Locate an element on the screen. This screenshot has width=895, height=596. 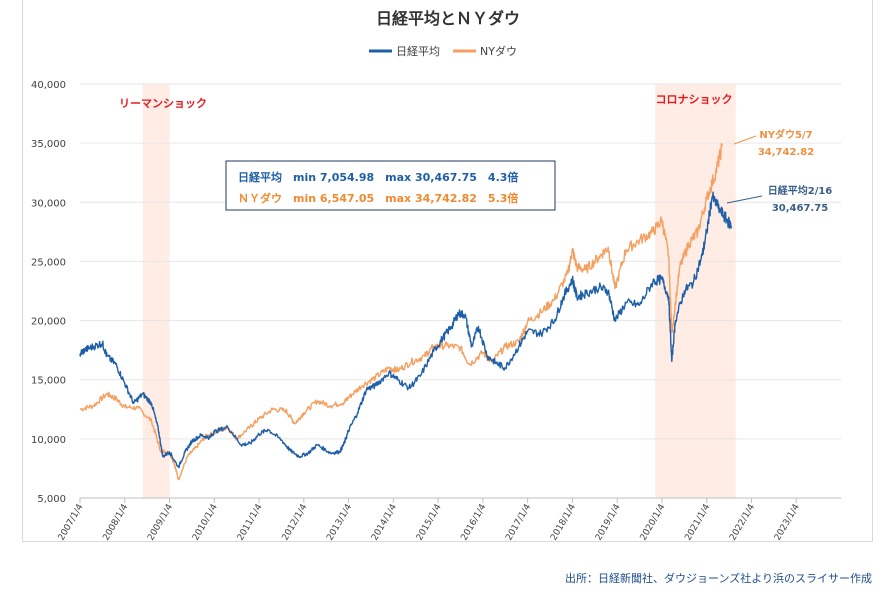
legend: 日経平均 NYダウ is located at coordinates (443, 51).